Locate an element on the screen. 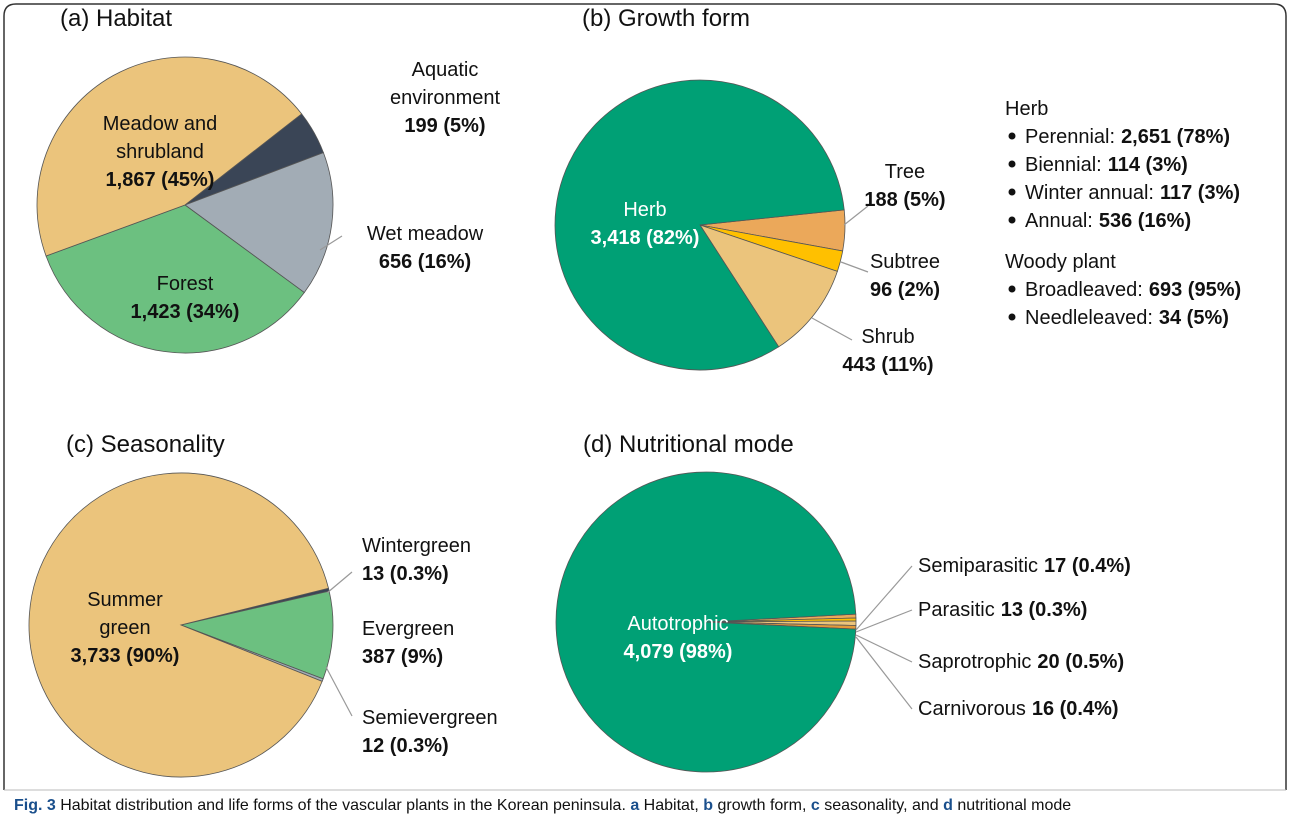 The height and width of the screenshot is (829, 1290). slice-label: Saprotrophic 20 (0.5%) is located at coordinates (1021, 662).